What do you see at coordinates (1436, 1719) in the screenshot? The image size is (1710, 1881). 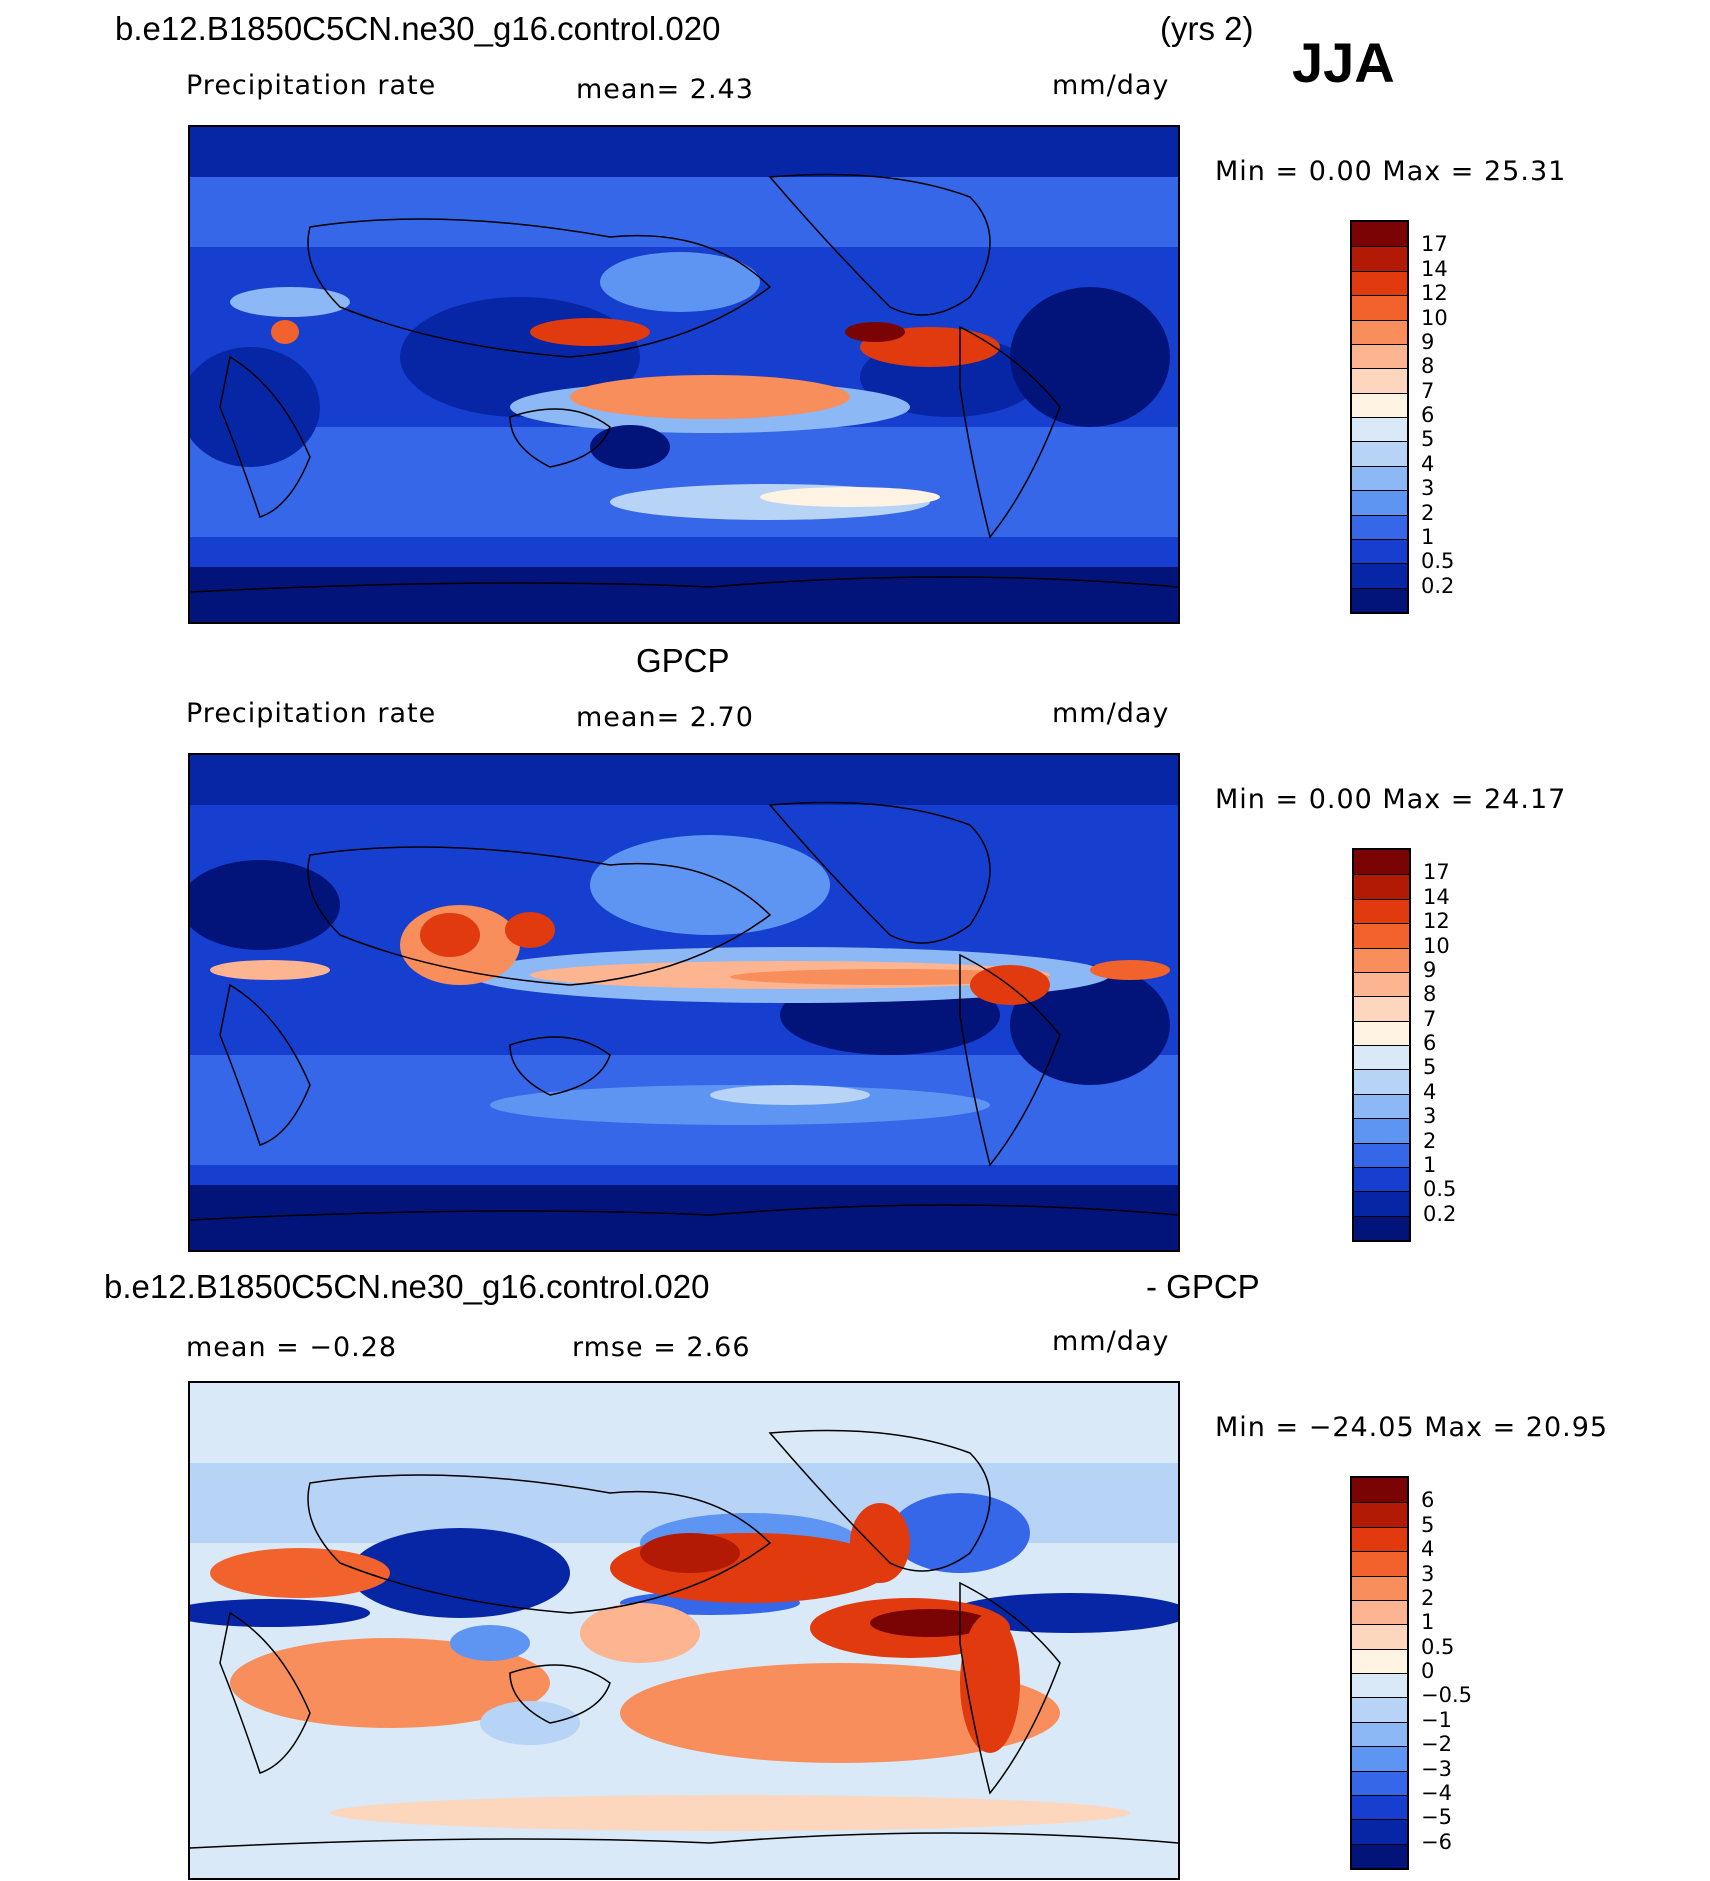 I see `colorbar-tick-label: −1` at bounding box center [1436, 1719].